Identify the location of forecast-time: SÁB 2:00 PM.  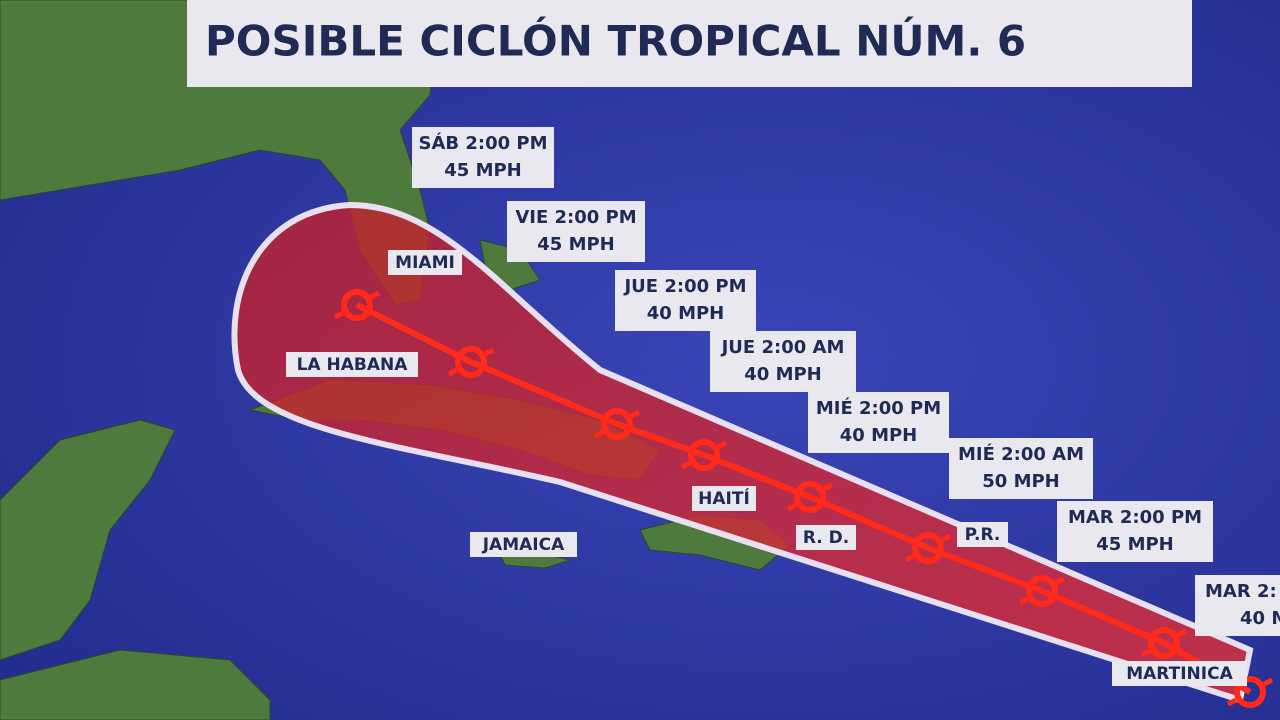
(482, 143).